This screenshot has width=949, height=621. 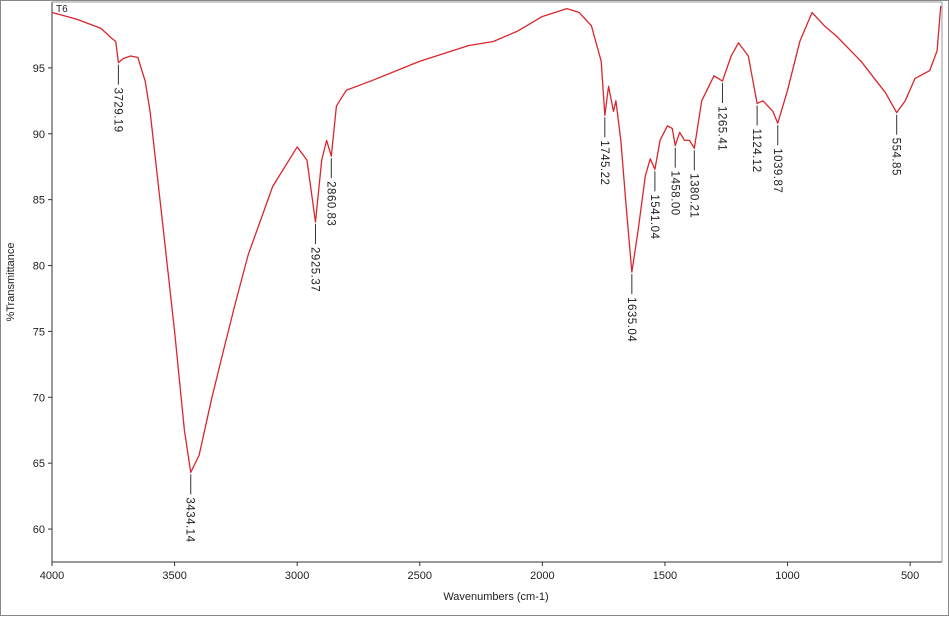 What do you see at coordinates (420, 576) in the screenshot?
I see `x-tick-label: 2500` at bounding box center [420, 576].